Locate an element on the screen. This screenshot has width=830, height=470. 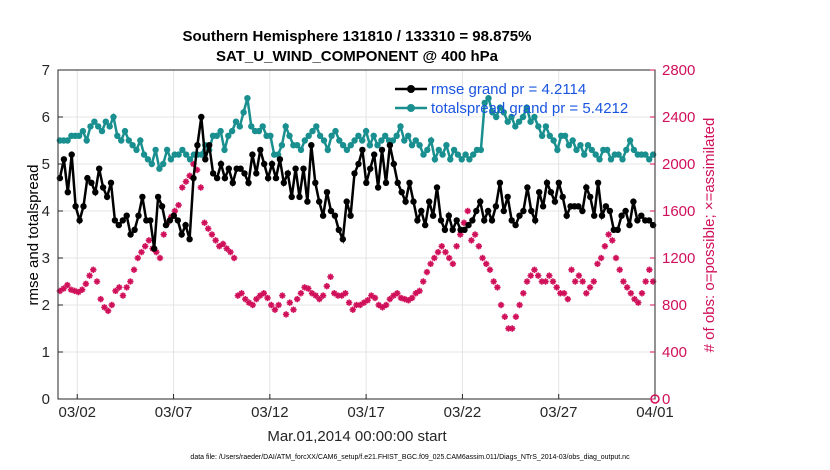
legend-rmse-marker is located at coordinates (411, 89).